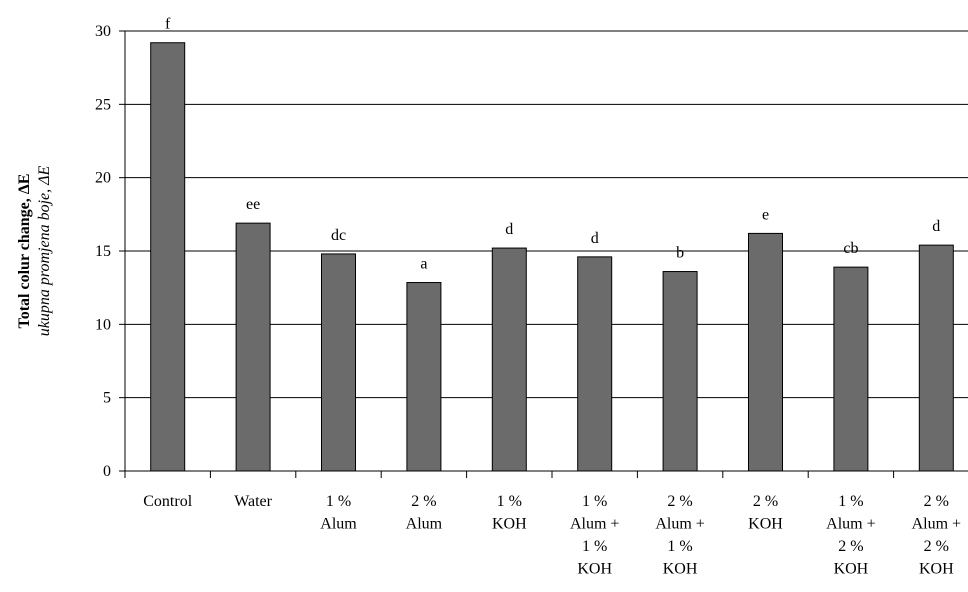 Image resolution: width=968 pixels, height=592 pixels. Describe the element at coordinates (680, 253) in the screenshot. I see `data-label: b` at that location.